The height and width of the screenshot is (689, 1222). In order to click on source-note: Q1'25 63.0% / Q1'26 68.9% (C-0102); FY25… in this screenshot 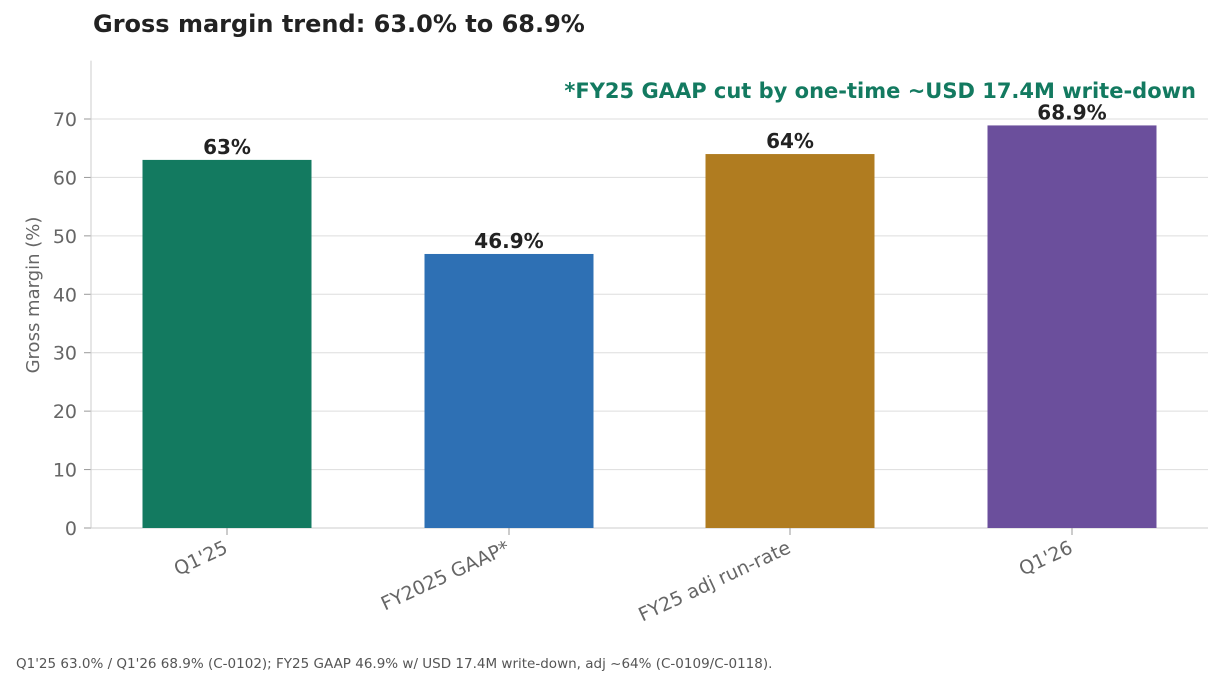, I will do `click(394, 664)`.